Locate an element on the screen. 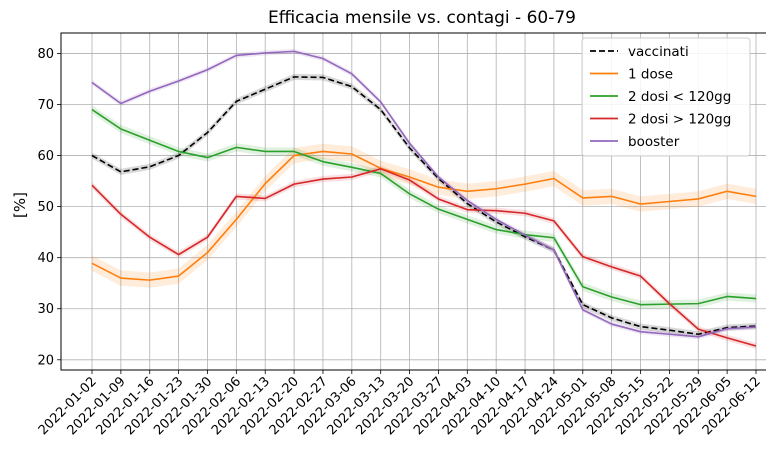  legend-entry: 2 dosi < 120gg is located at coordinates (679, 97).